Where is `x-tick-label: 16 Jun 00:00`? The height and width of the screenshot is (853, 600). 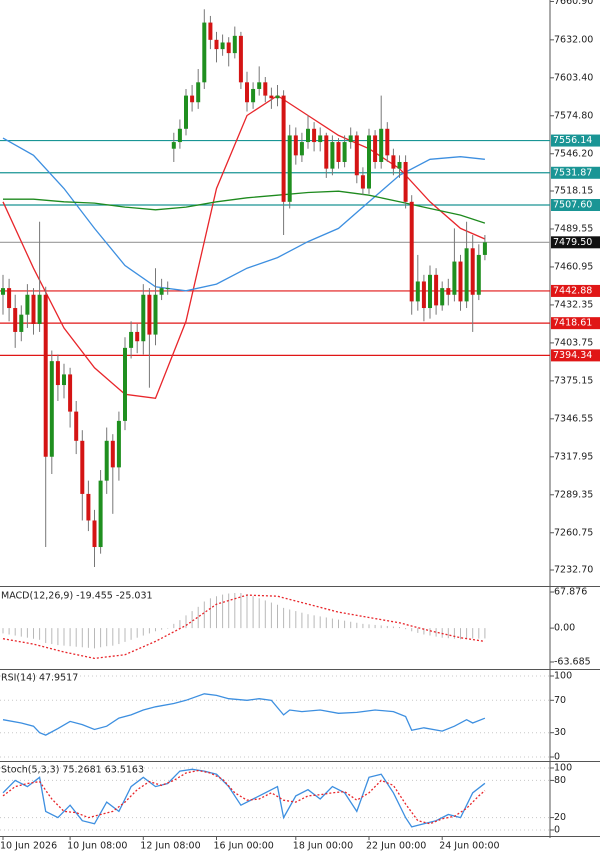
x-tick-label: 16 Jun 00:00 is located at coordinates (244, 846).